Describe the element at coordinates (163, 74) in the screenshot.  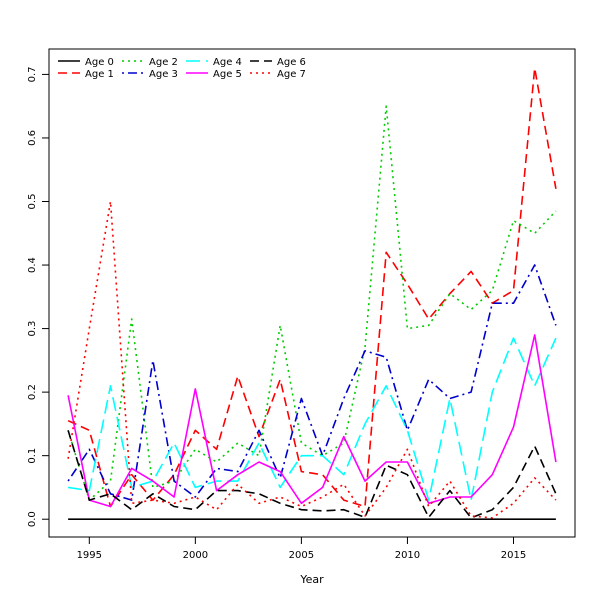
I see `legend-label: Age 3` at that location.